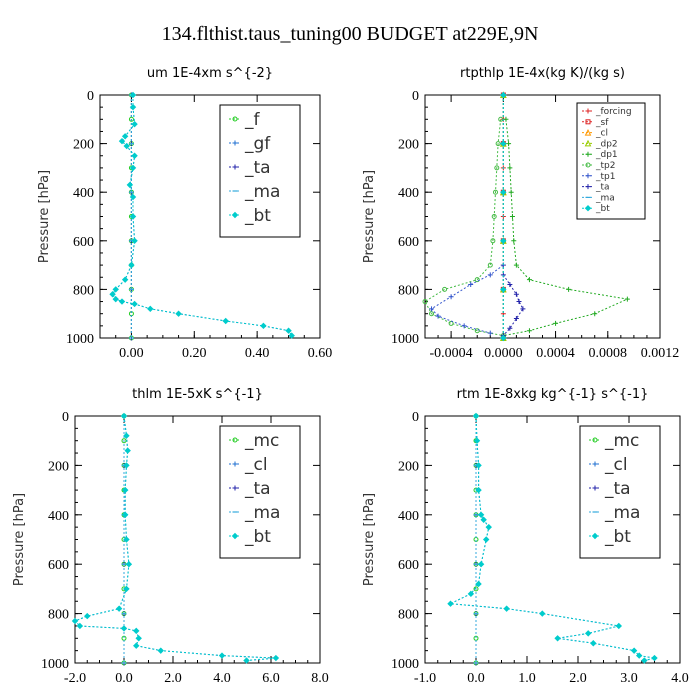 The image size is (700, 700). What do you see at coordinates (75, 678) in the screenshot?
I see `x-tick-label: -2.0` at bounding box center [75, 678].